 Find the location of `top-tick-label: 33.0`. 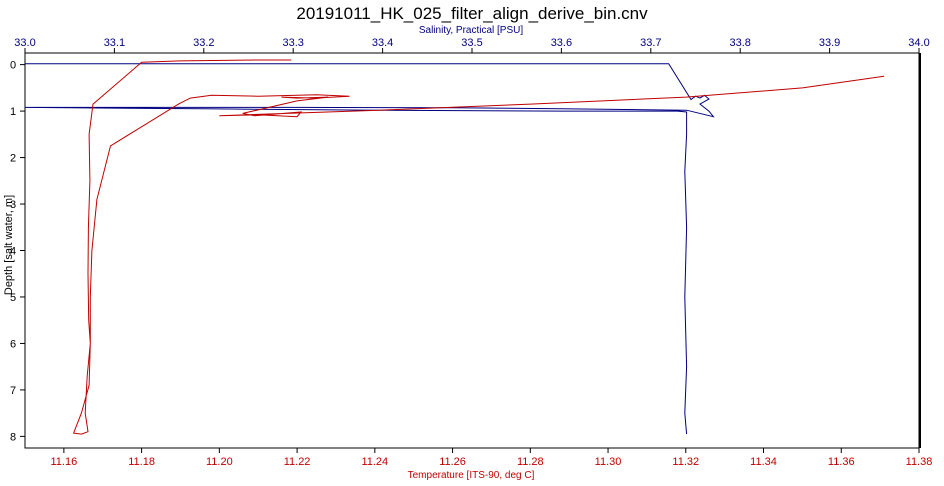

top-tick-label: 33.0 is located at coordinates (24, 43).